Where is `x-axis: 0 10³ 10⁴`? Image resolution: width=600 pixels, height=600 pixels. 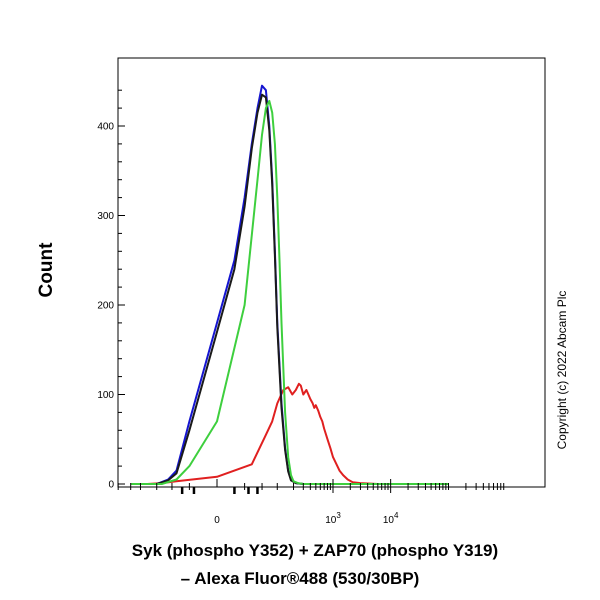
x-axis: 0 10³ 10⁴ is located at coordinates (311, 502).